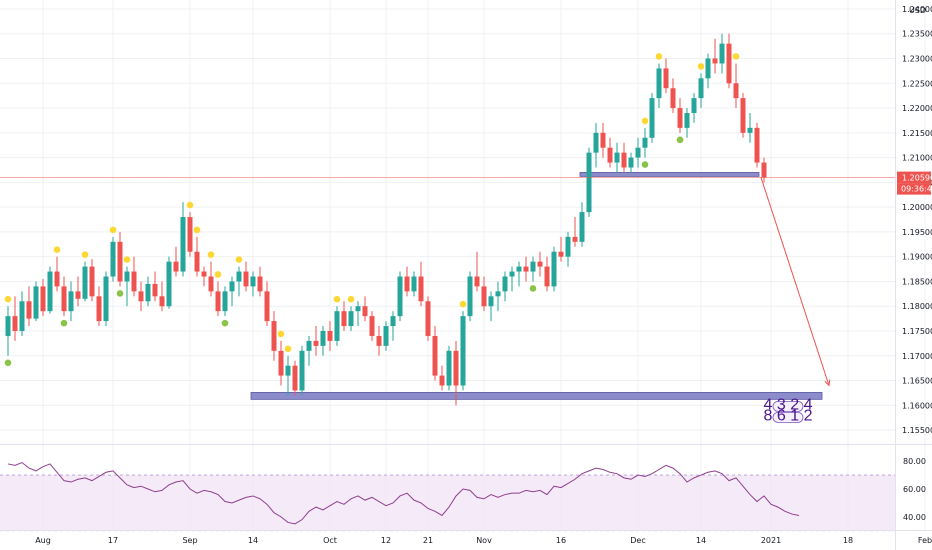 Image resolution: width=932 pixels, height=550 pixels. Describe the element at coordinates (925, 540) in the screenshot. I see `time-tick-label: Feb` at that location.